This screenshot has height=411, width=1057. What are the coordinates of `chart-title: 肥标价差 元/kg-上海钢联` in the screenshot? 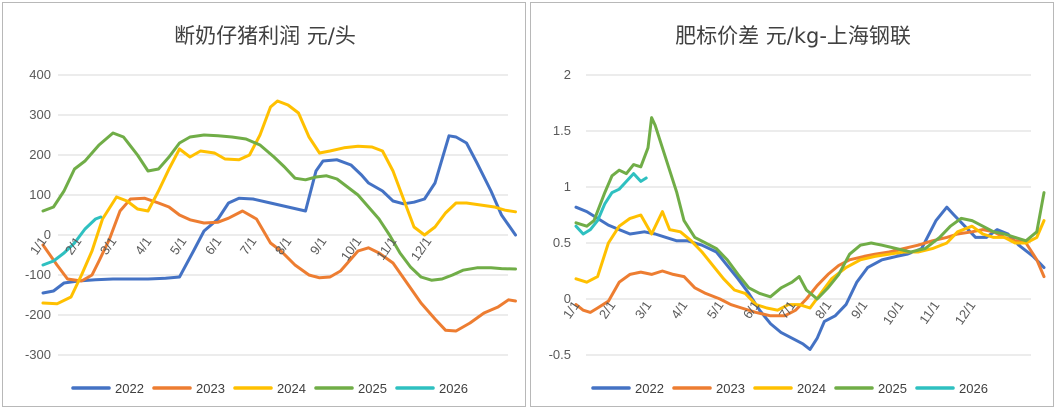 It's located at (793, 36).